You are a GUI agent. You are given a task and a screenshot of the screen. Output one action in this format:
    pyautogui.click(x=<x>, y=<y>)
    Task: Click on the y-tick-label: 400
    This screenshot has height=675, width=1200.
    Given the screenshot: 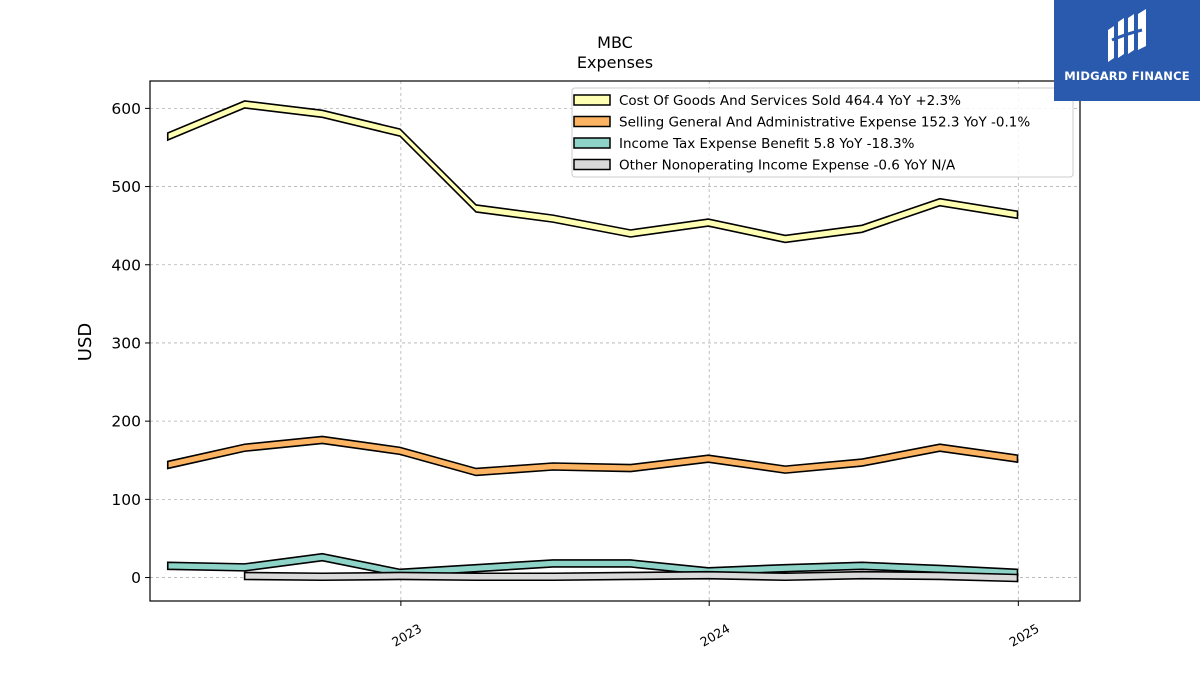 What is the action you would take?
    pyautogui.click(x=126, y=265)
    